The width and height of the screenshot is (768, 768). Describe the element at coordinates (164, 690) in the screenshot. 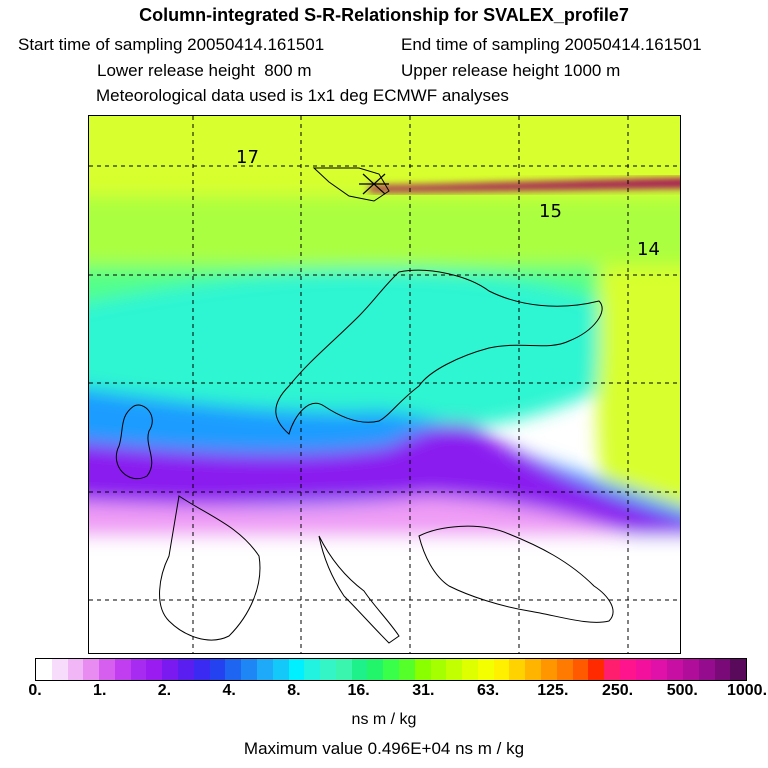

I see `colorbar-tick-label: 2.` at that location.